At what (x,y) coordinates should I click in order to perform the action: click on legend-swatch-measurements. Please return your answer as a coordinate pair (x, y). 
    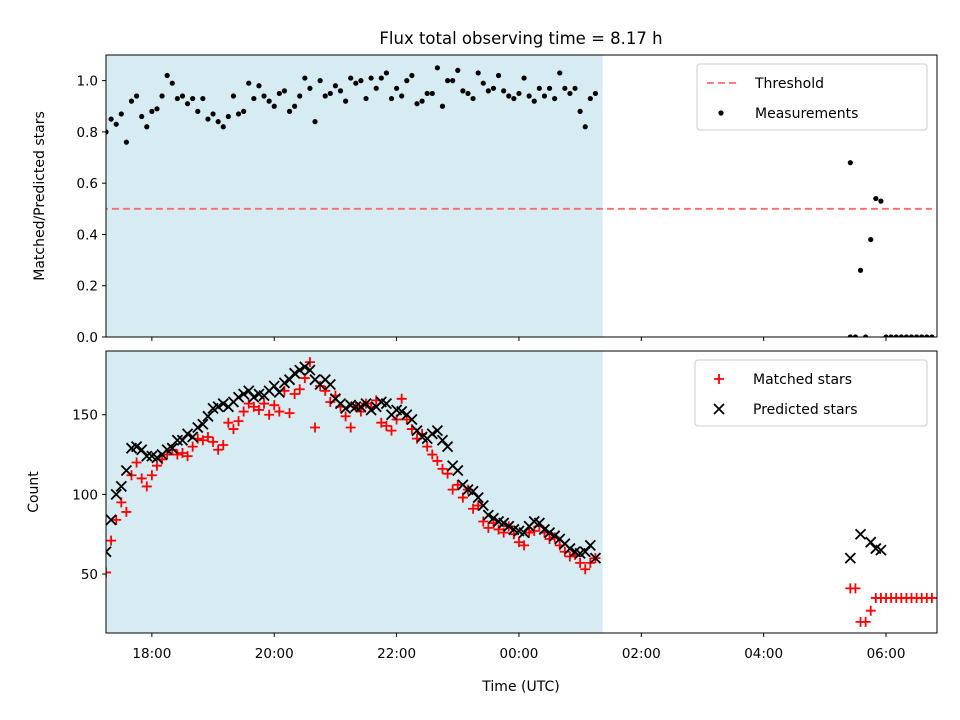
    Looking at the image, I should click on (721, 113).